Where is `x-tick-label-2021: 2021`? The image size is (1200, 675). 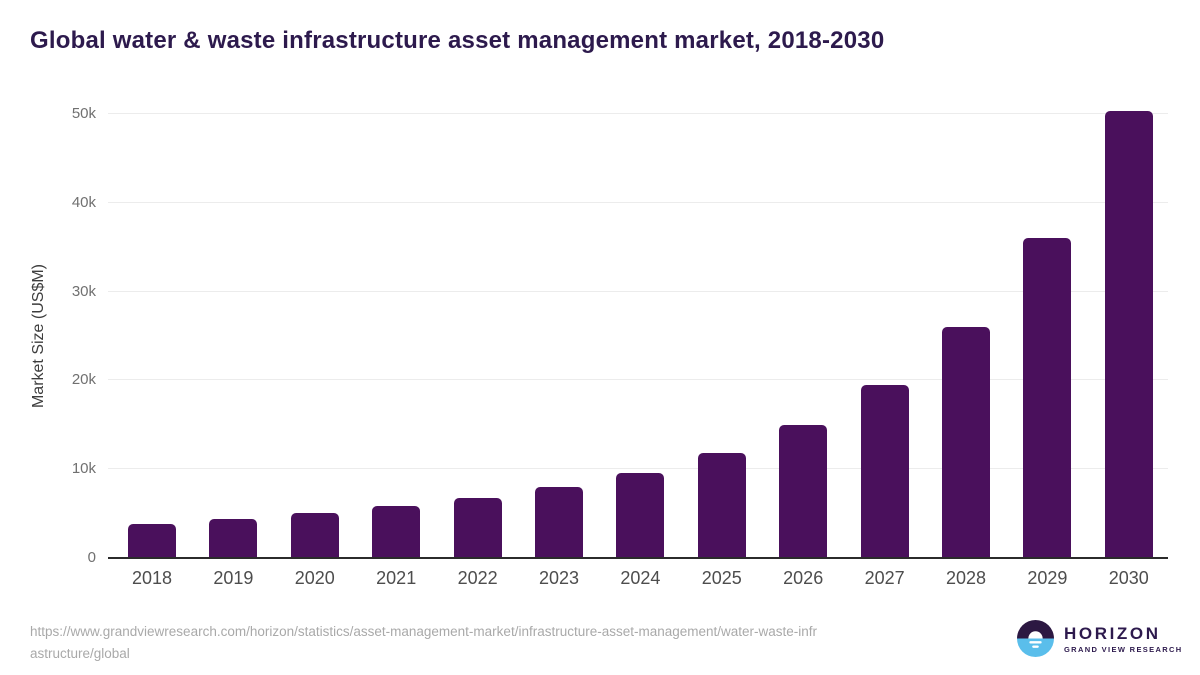 x-tick-label-2021: 2021 is located at coordinates (396, 578).